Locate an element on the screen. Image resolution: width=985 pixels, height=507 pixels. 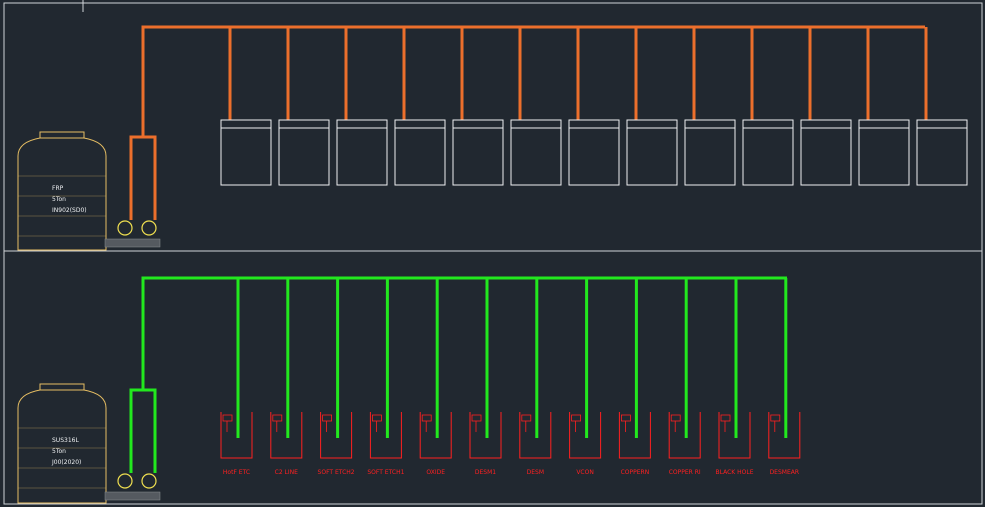
station-label: DESM1 is located at coordinates (485, 472).